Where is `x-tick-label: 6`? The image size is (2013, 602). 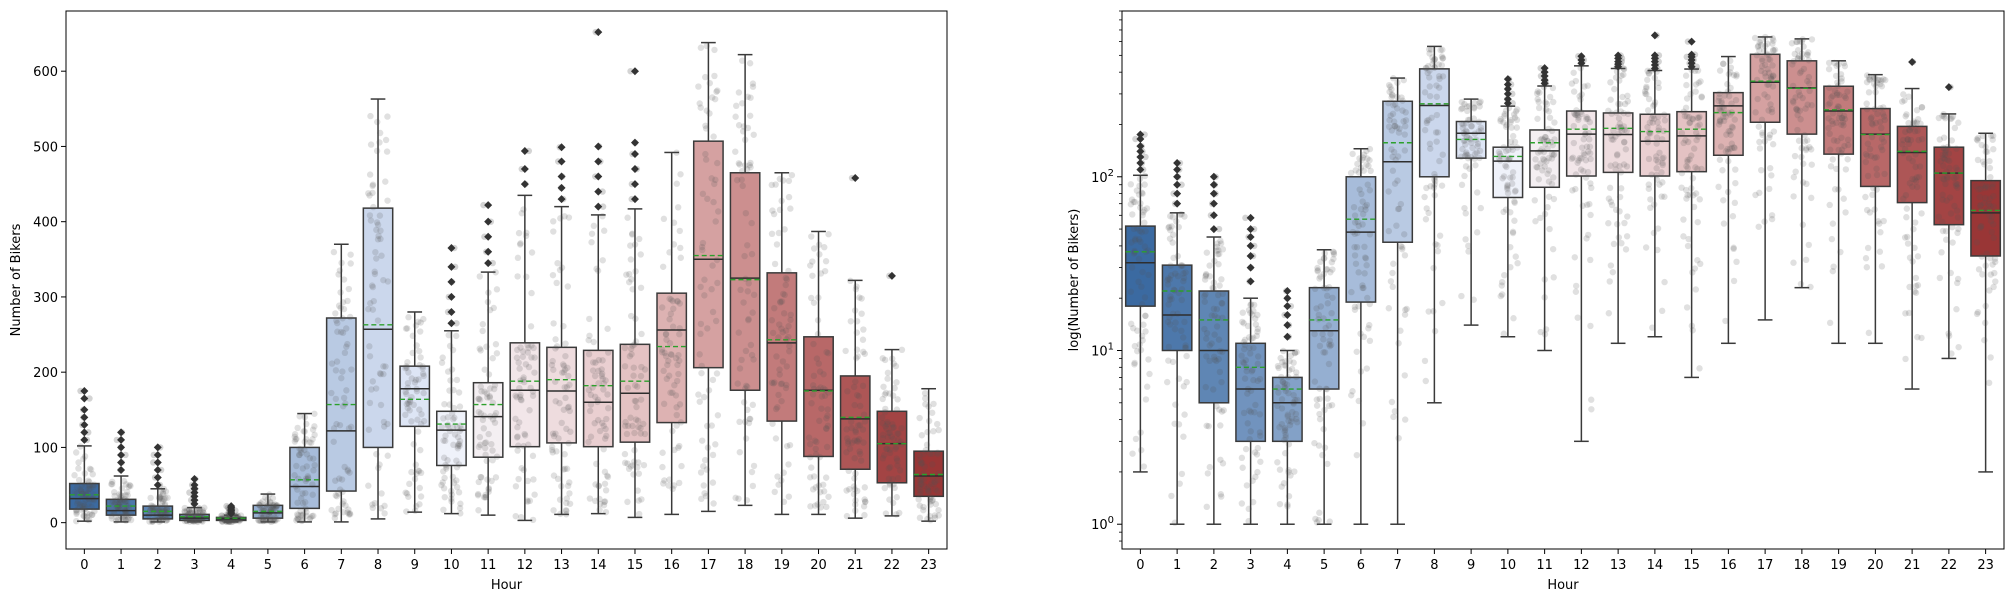
x-tick-label: 6 is located at coordinates (1361, 565).